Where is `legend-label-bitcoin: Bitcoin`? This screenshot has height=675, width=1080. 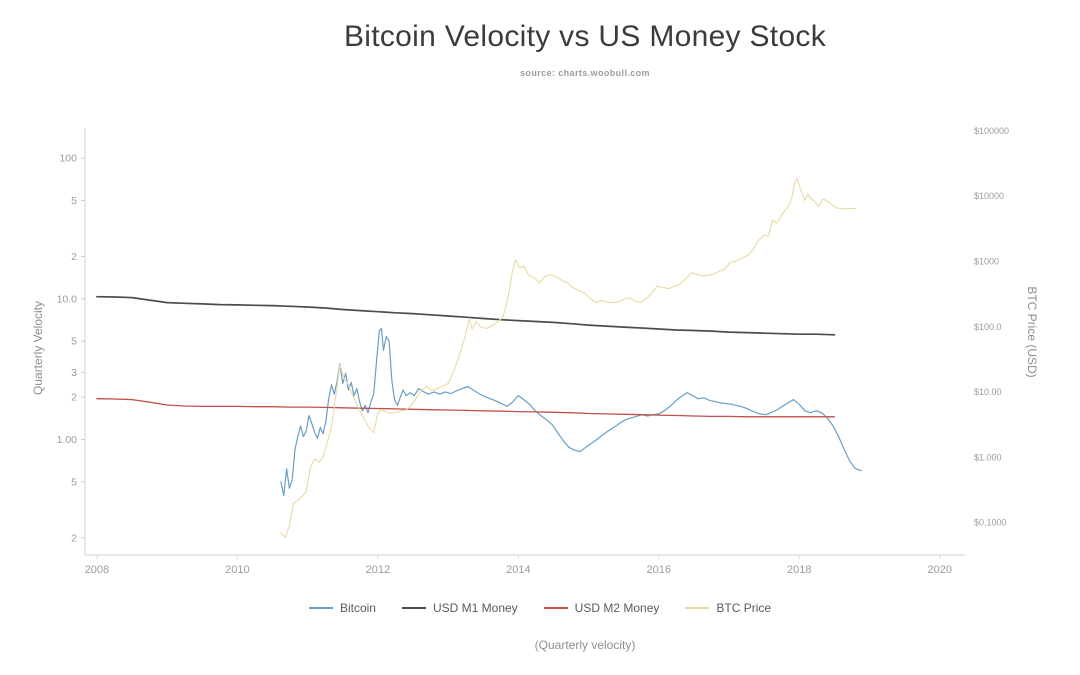
legend-label-bitcoin: Bitcoin is located at coordinates (357, 608).